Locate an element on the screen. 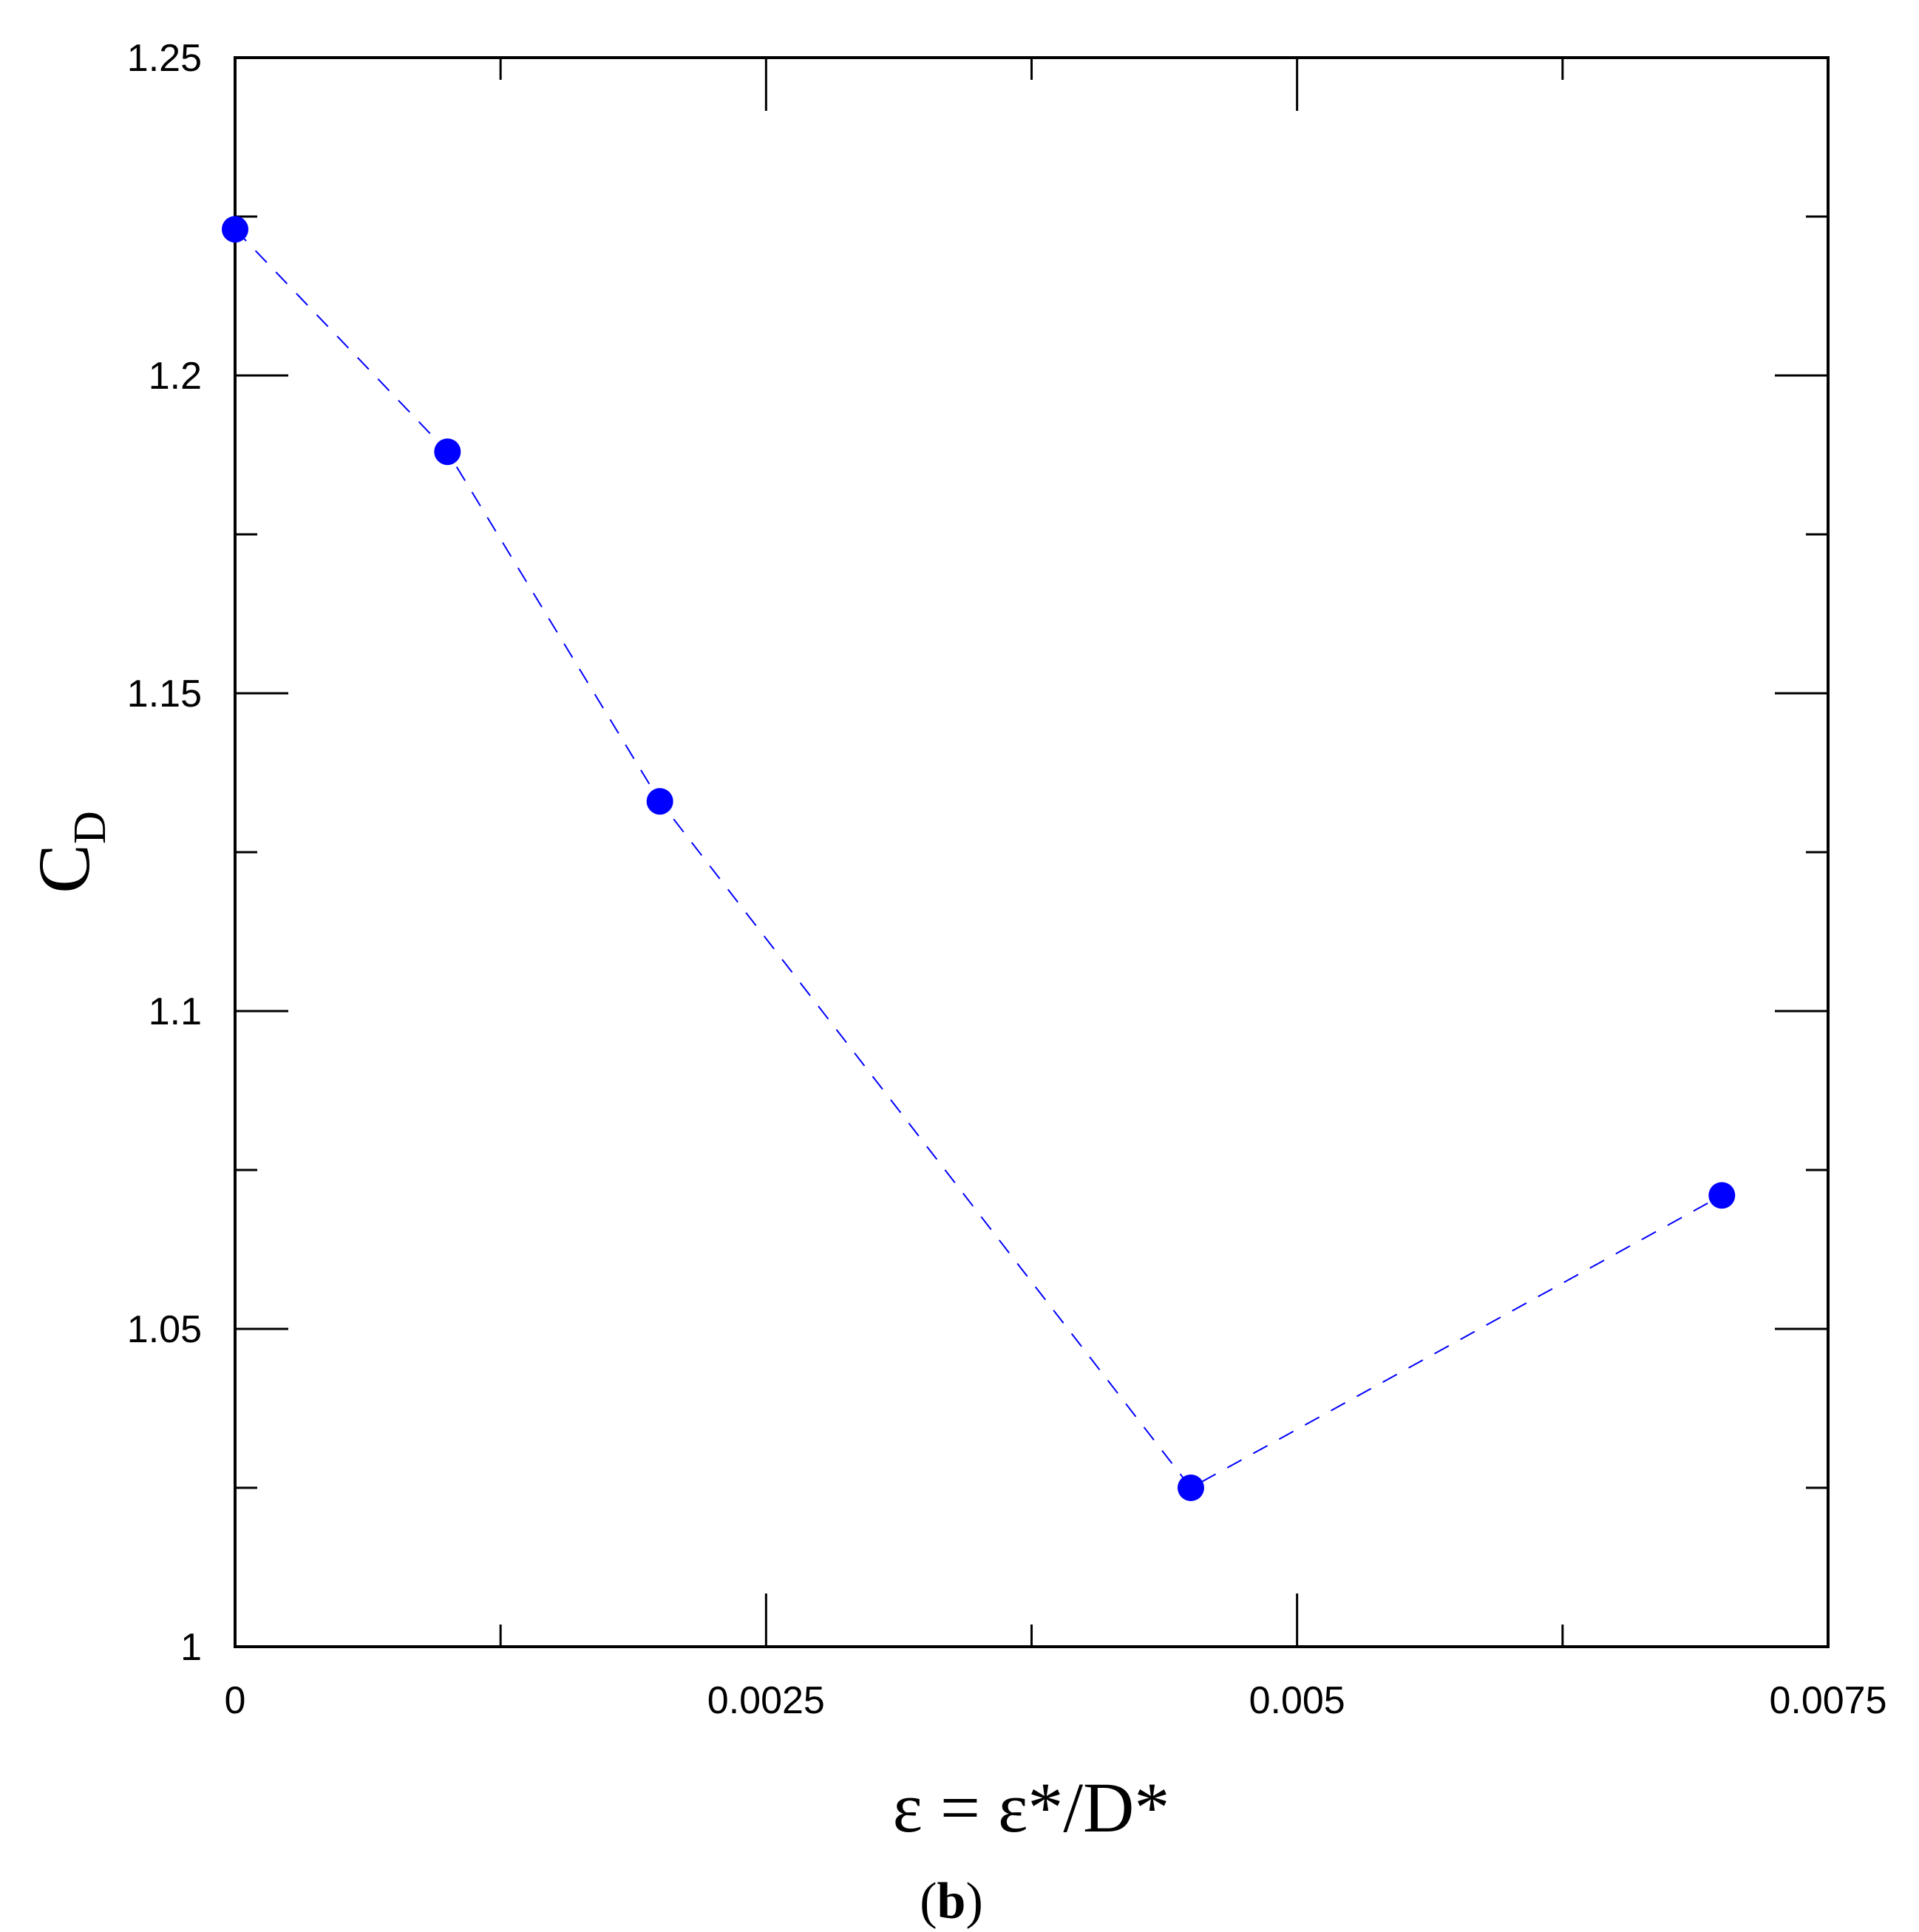 Image resolution: width=1919 pixels, height=1932 pixels. y-tick-label: 1.1 is located at coordinates (175, 1011).